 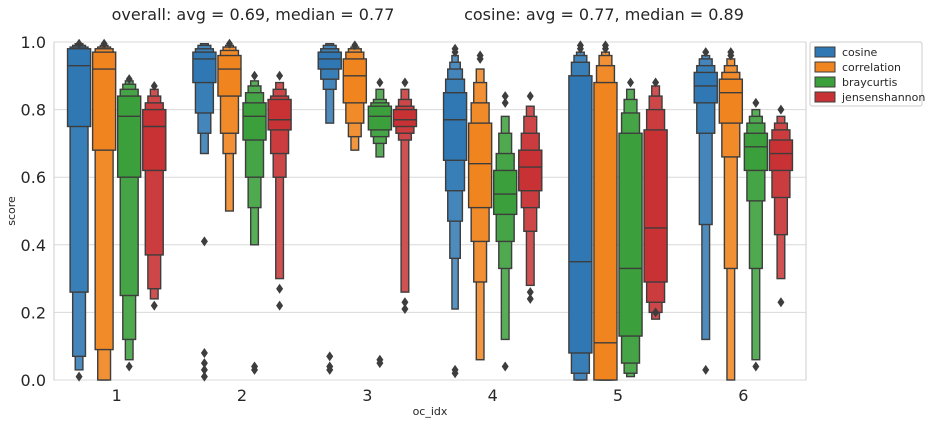 What do you see at coordinates (242, 395) in the screenshot?
I see `x-tick-label: 2` at bounding box center [242, 395].